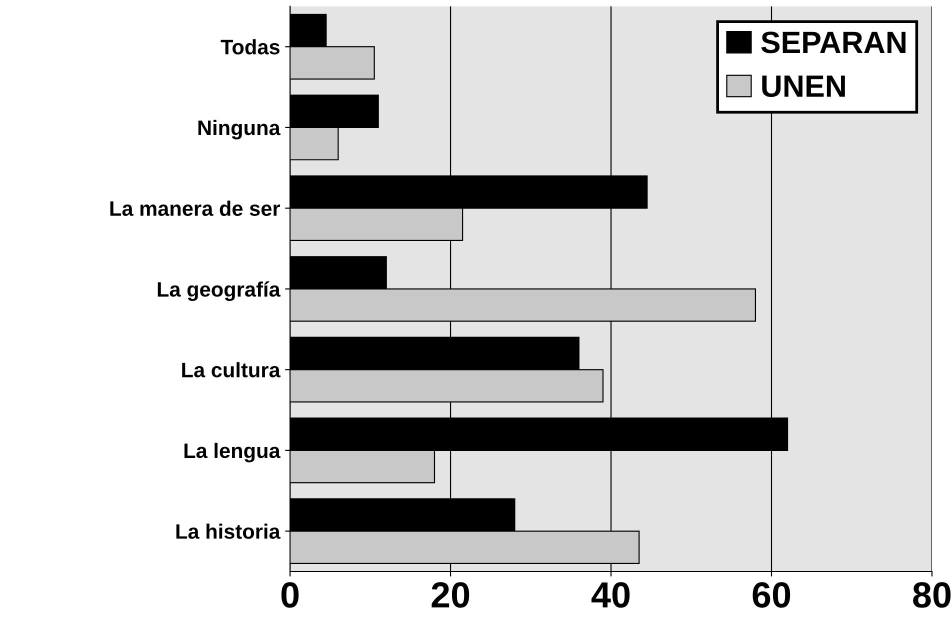  Describe the element at coordinates (239, 130) in the screenshot. I see `y-tick-label: Ninguna` at that location.